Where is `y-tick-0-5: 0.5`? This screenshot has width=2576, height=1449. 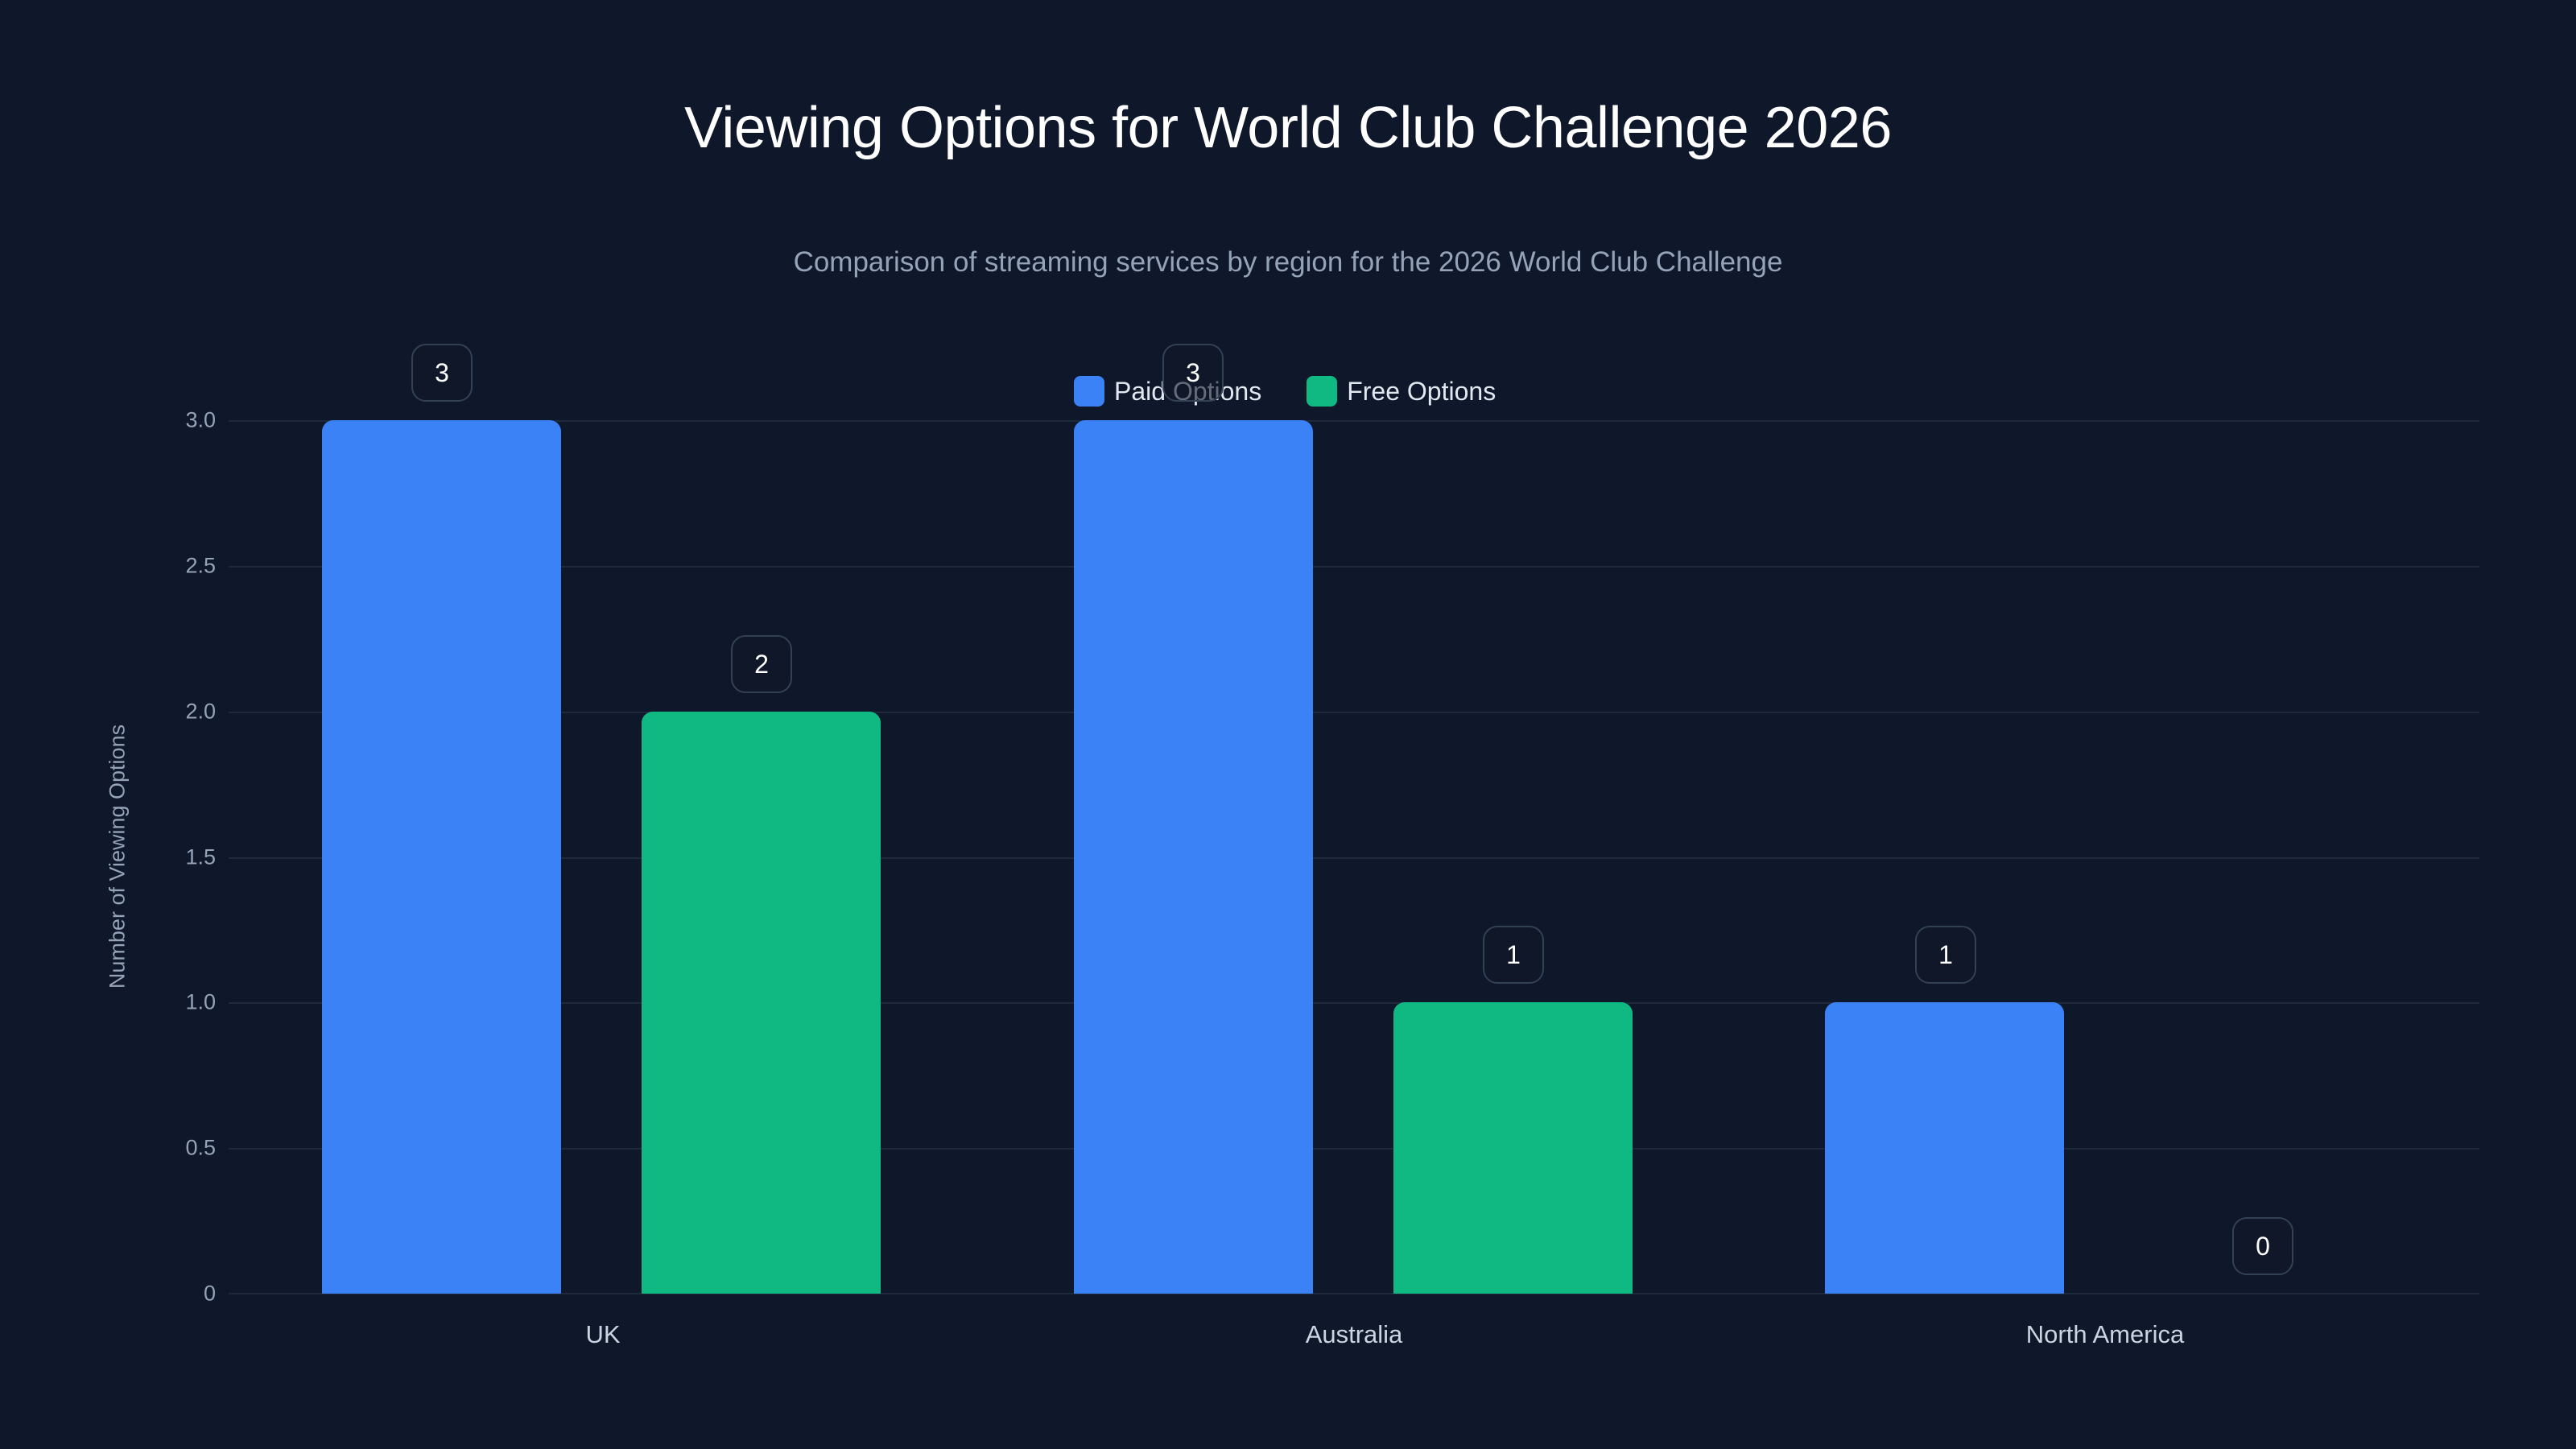
y-tick-0-5: 0.5 is located at coordinates (200, 1147).